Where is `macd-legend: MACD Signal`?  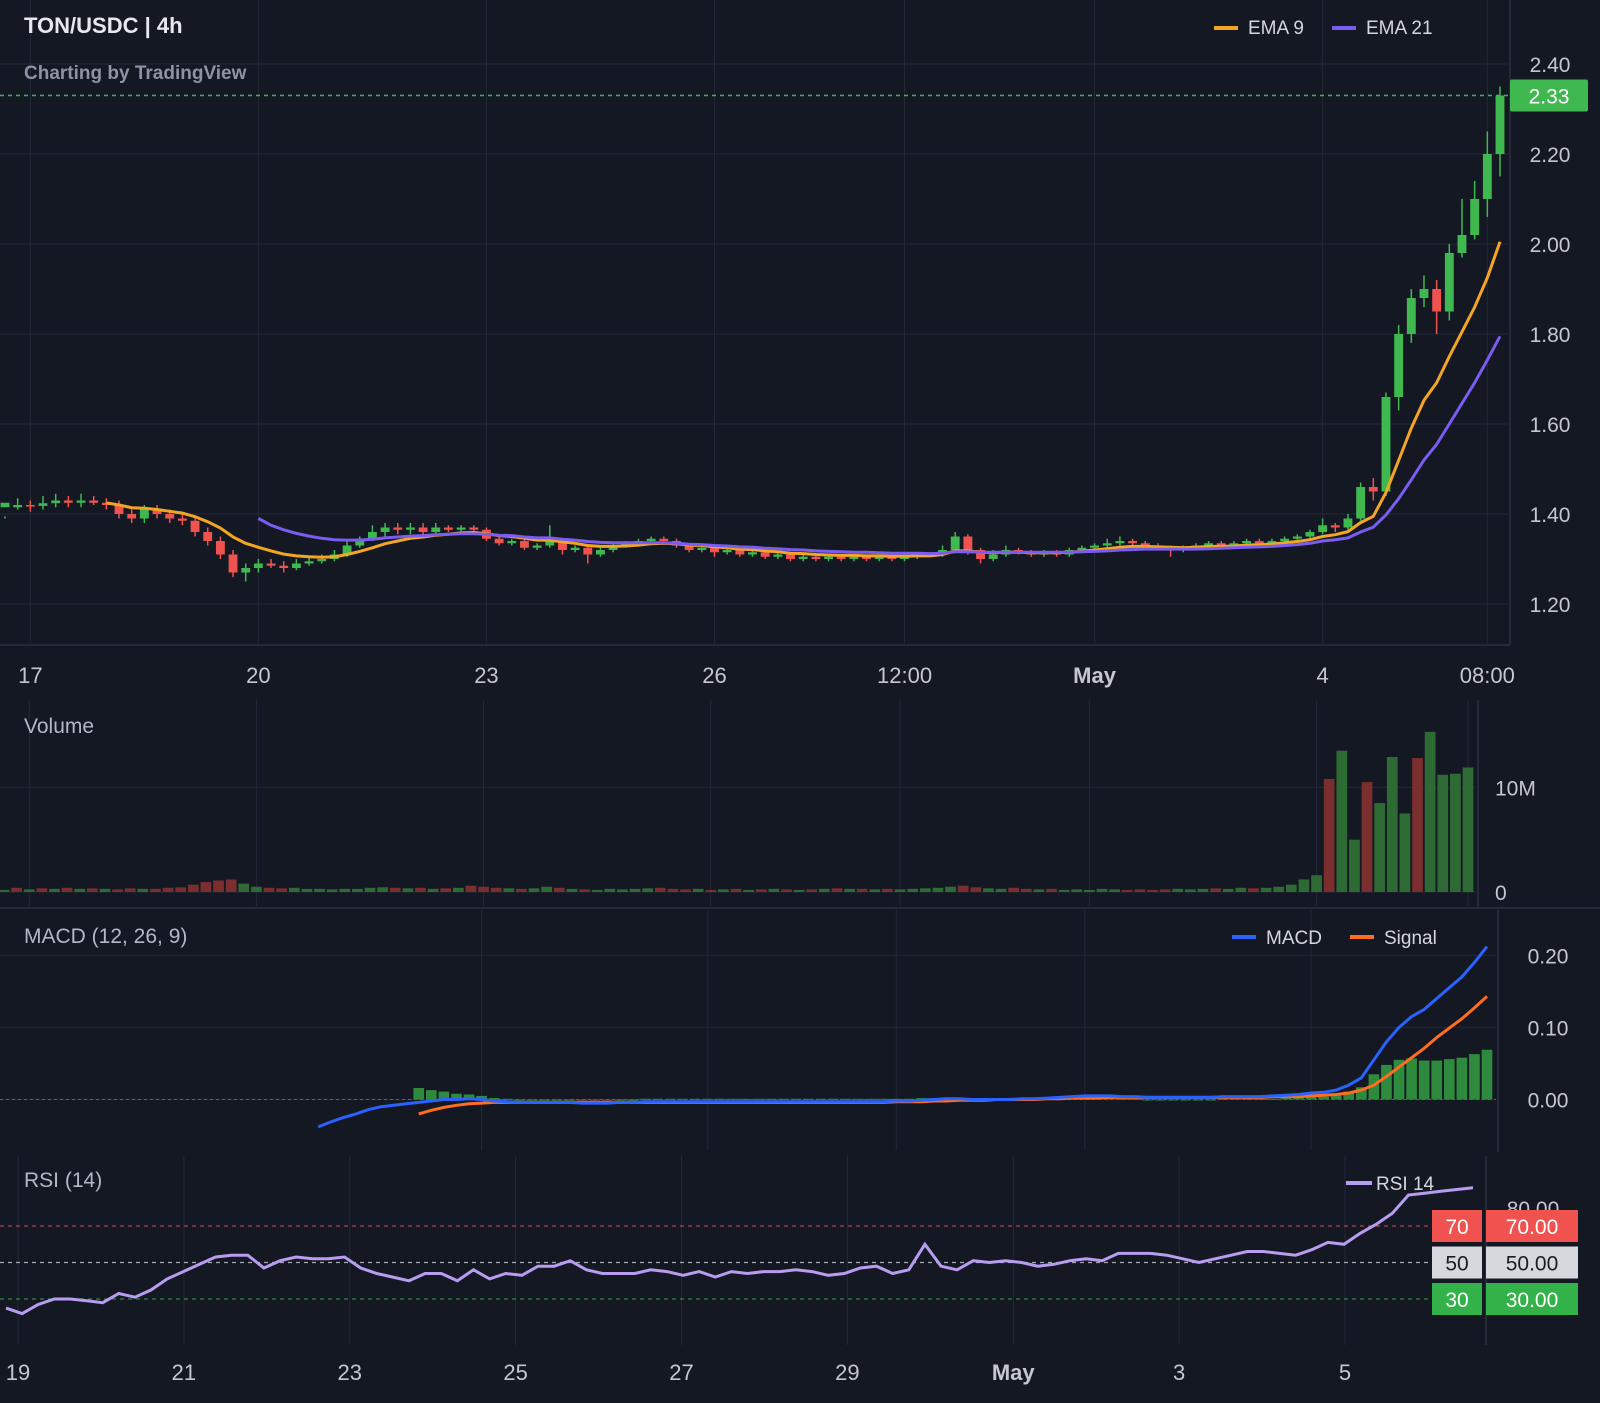
macd-legend: MACD Signal is located at coordinates (1334, 938).